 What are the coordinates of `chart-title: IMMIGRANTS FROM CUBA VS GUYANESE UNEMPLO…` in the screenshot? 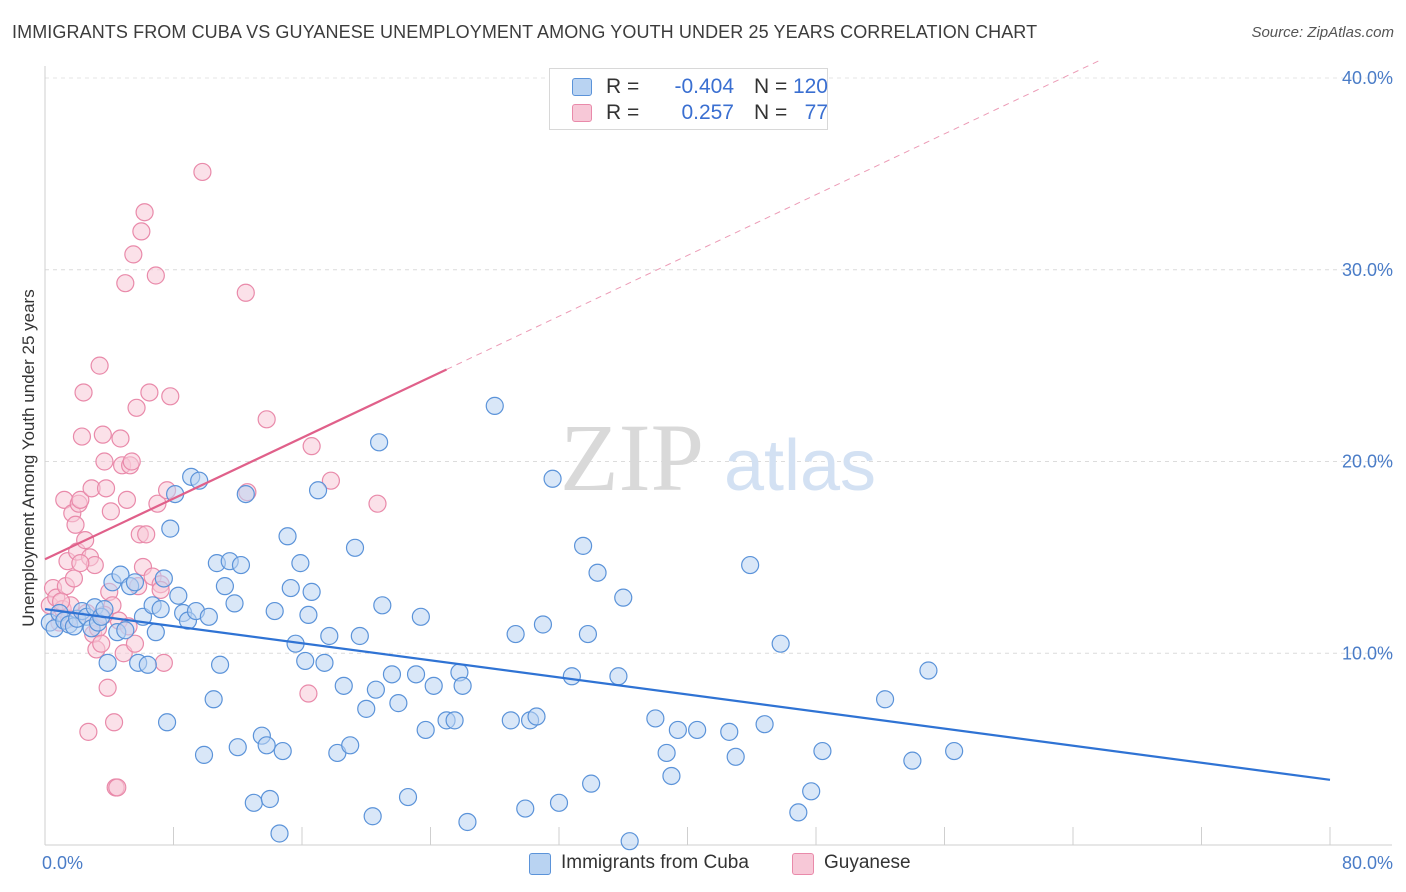 It's located at (525, 32).